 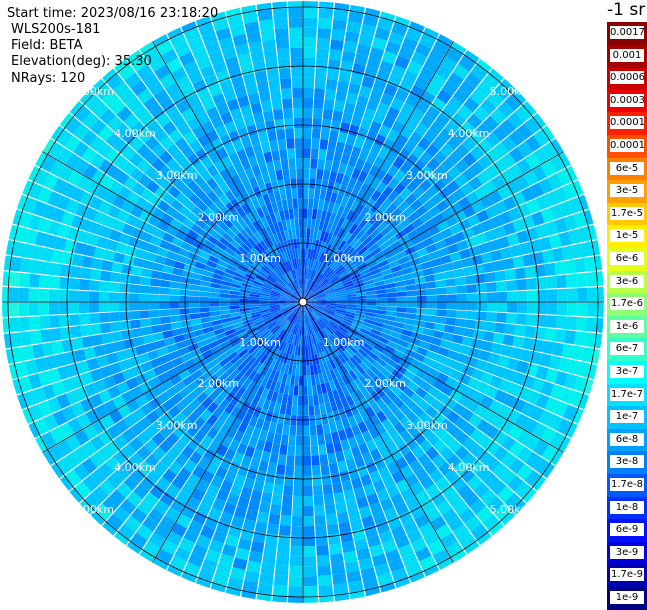 I want to click on range-ring-label: 3.00km, so click(x=427, y=426).